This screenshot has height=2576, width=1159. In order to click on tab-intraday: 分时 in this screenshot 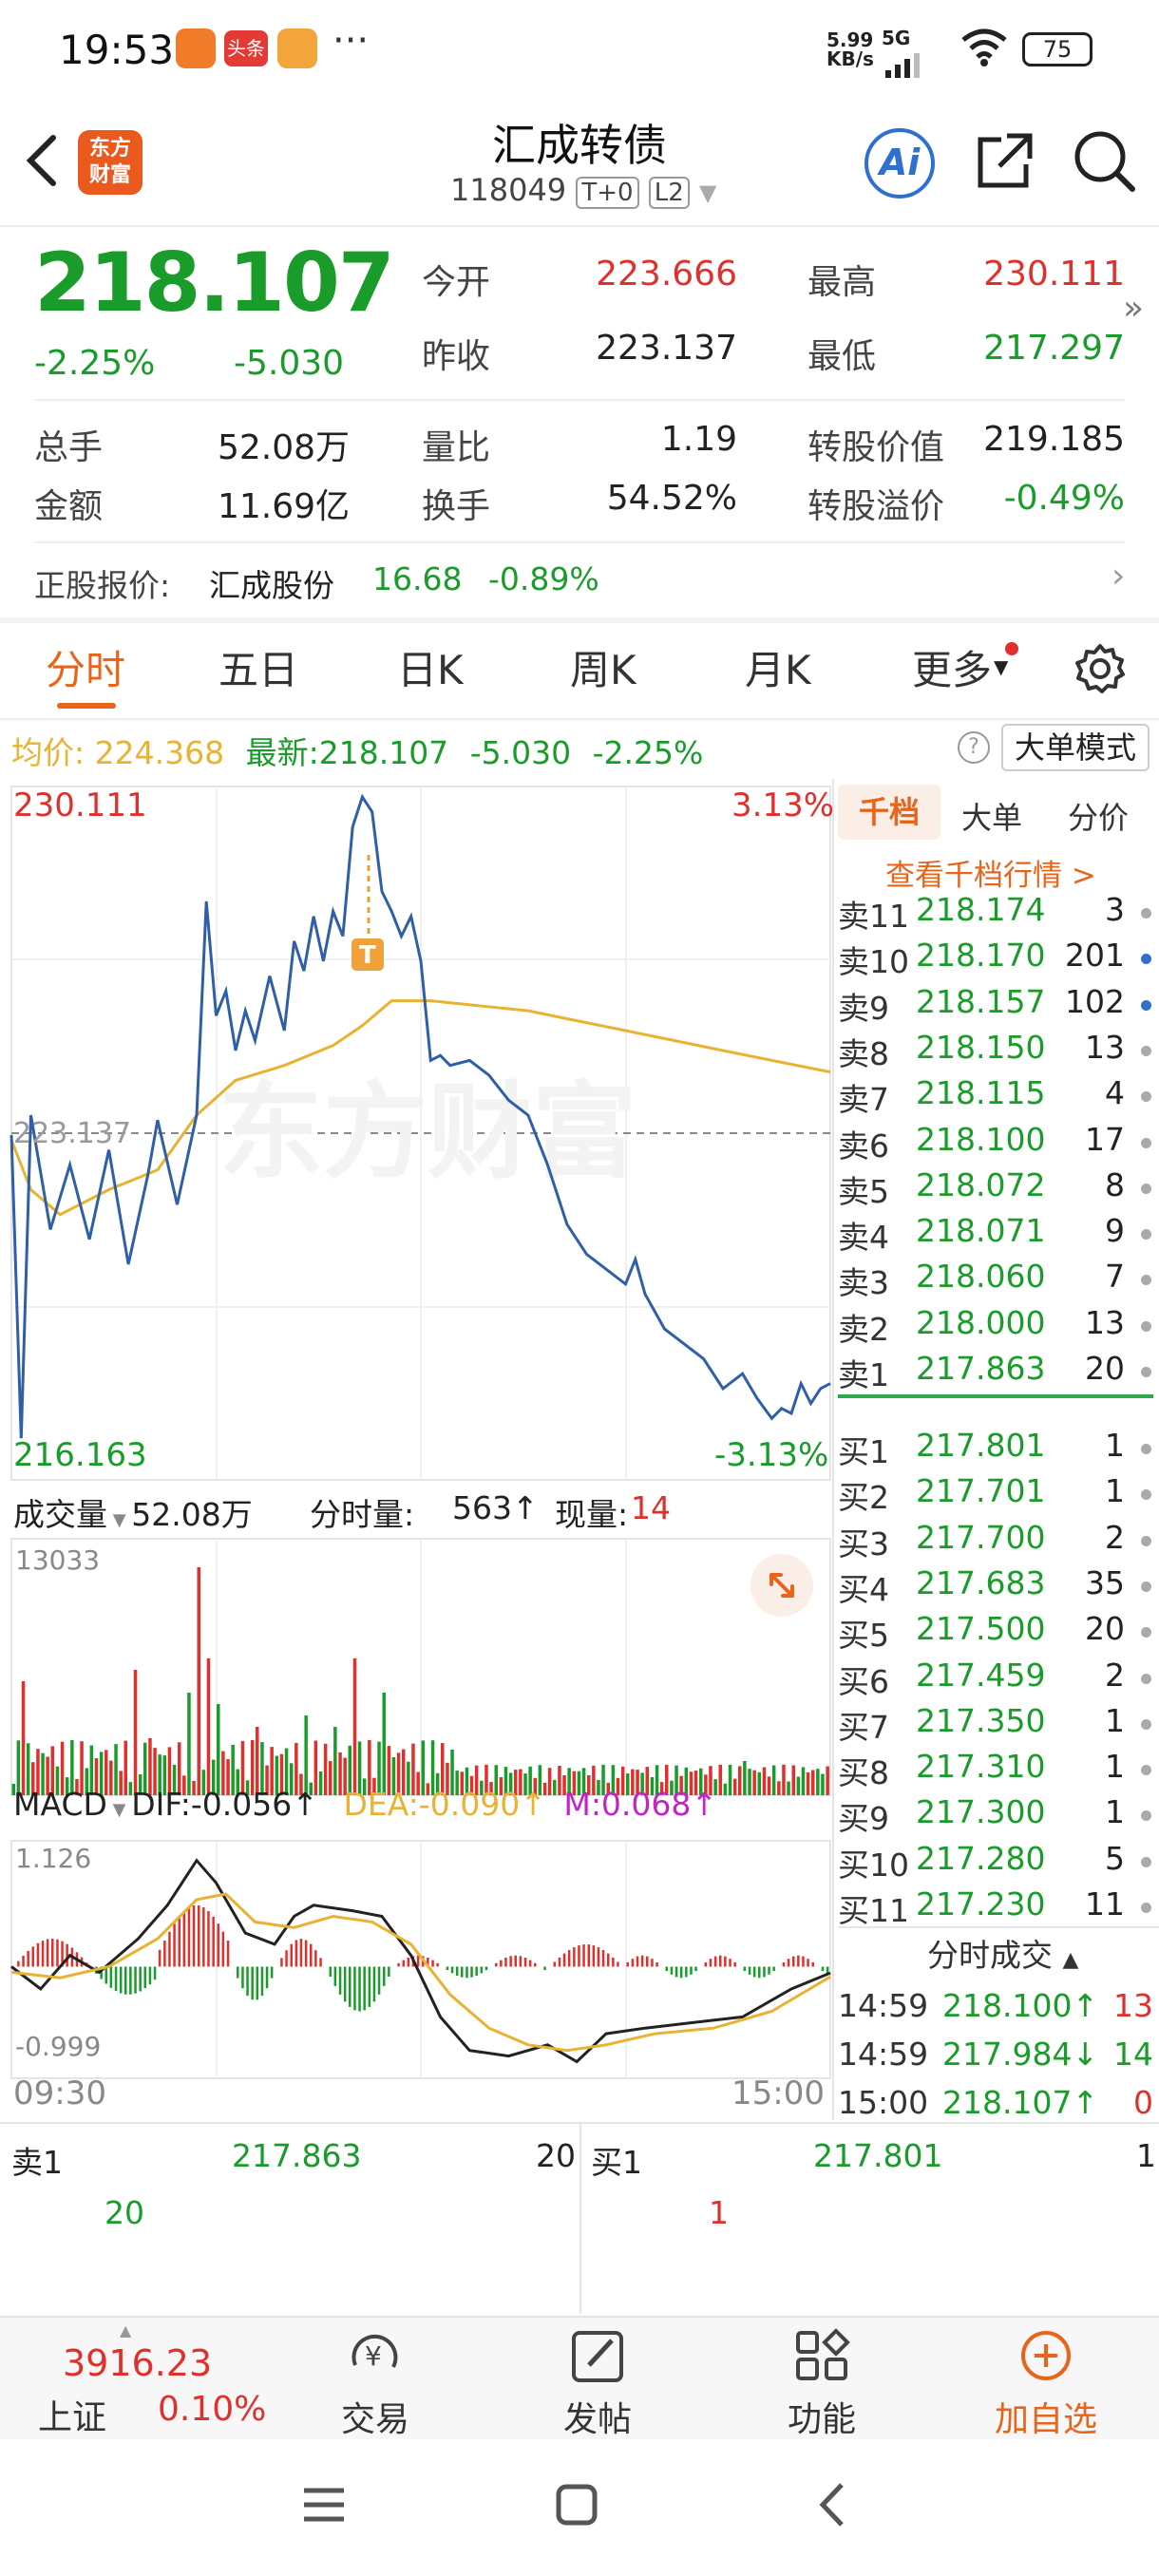, I will do `click(86, 670)`.